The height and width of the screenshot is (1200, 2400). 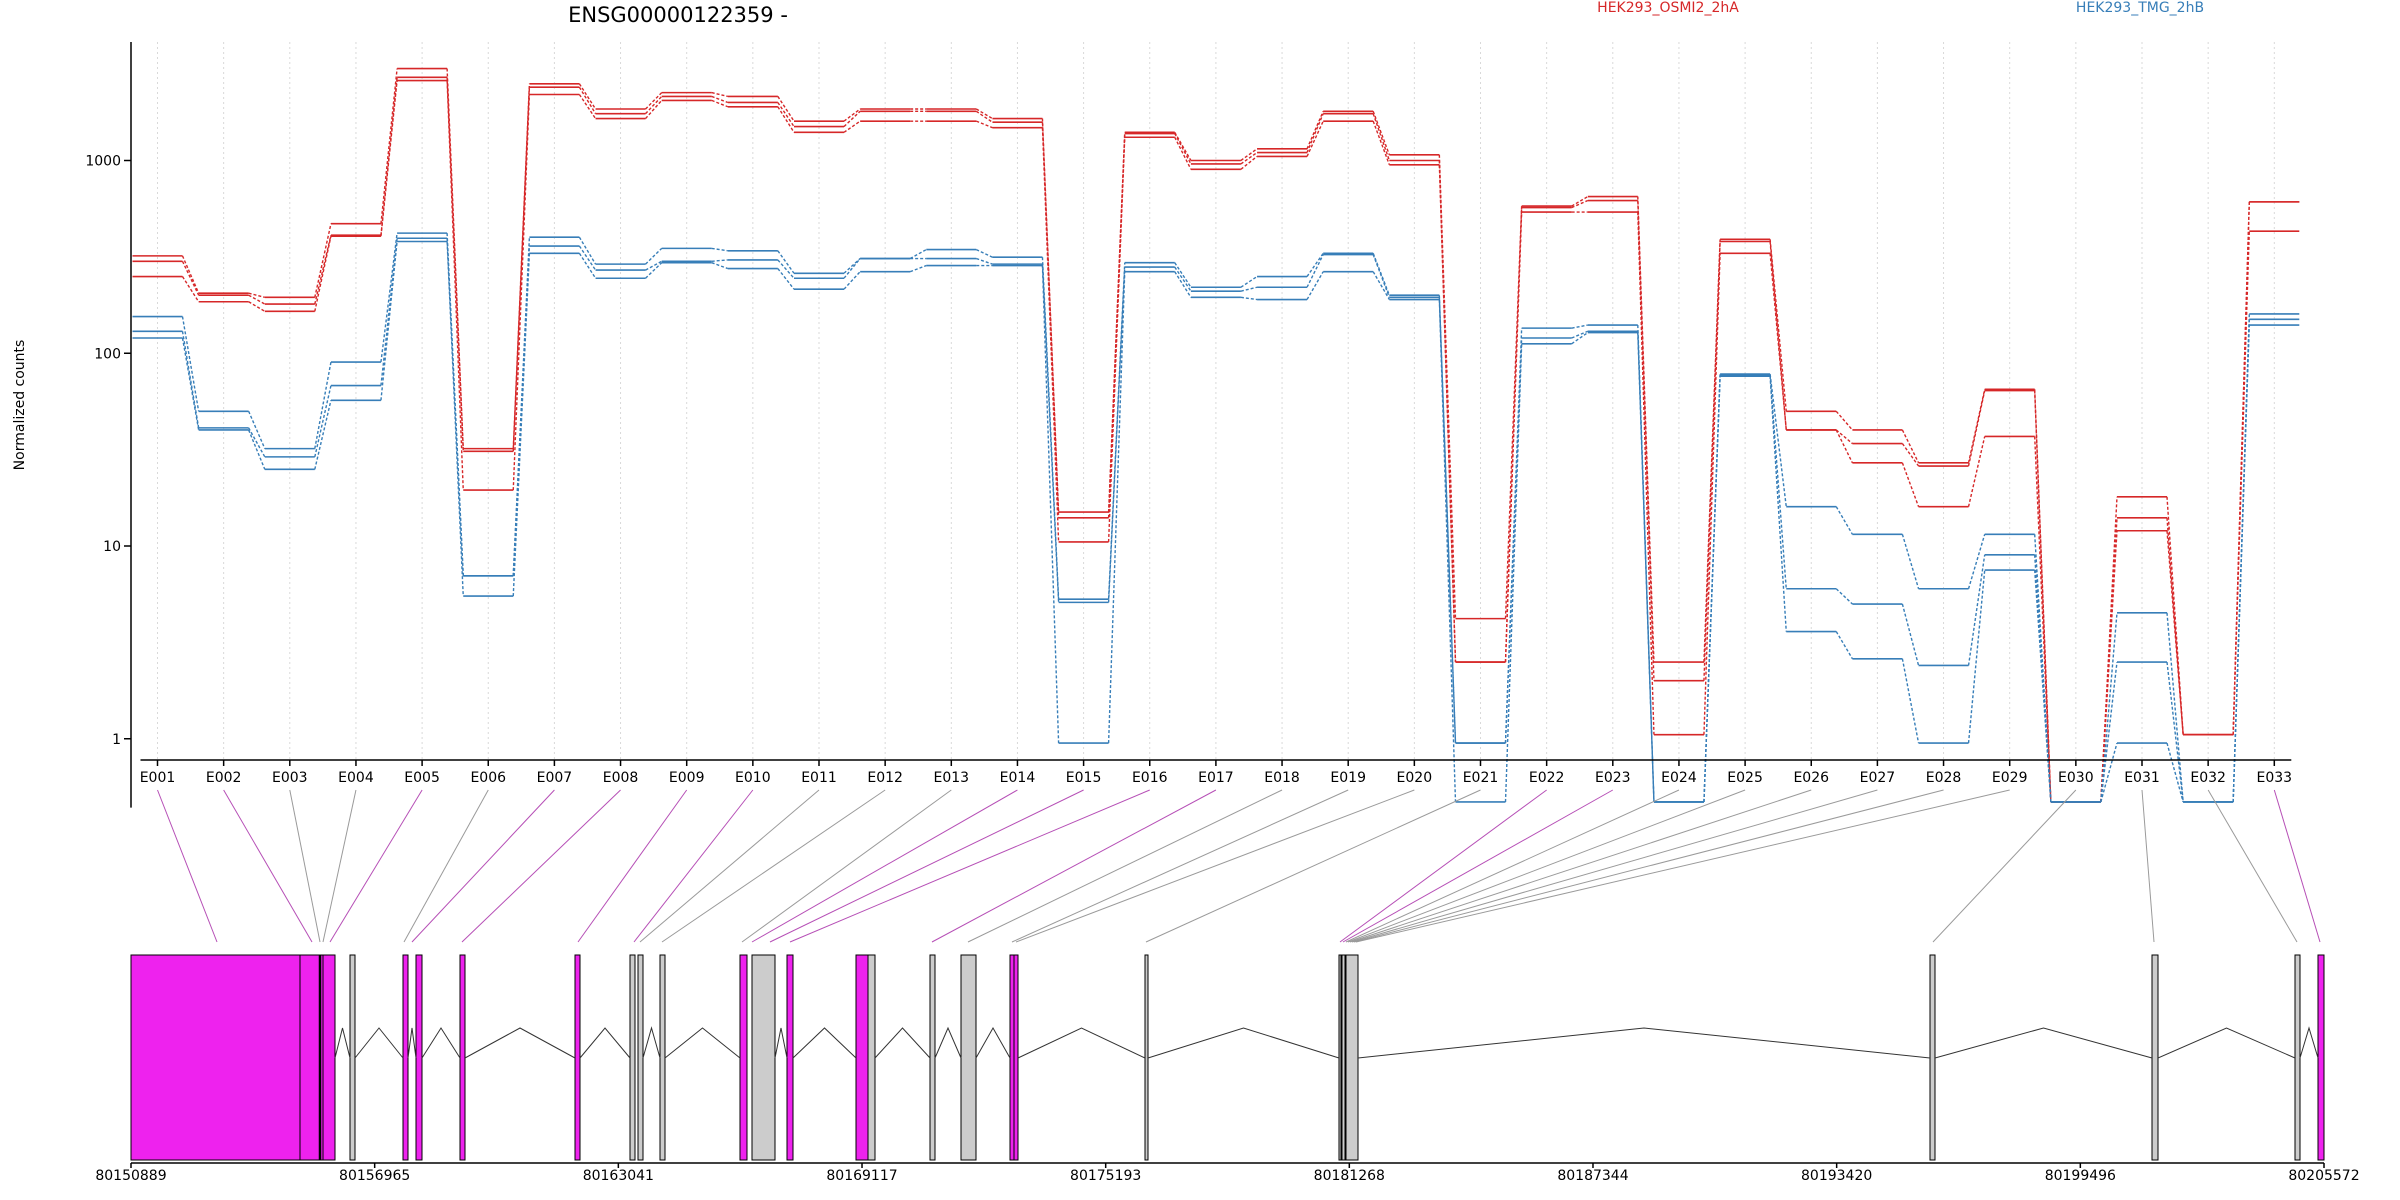 I want to click on x-tick-label: E006, so click(x=488, y=778).